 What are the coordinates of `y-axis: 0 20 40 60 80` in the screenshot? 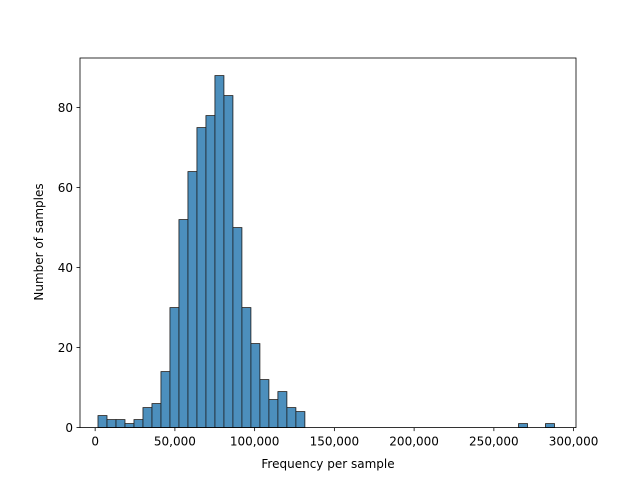 It's located at (69, 268).